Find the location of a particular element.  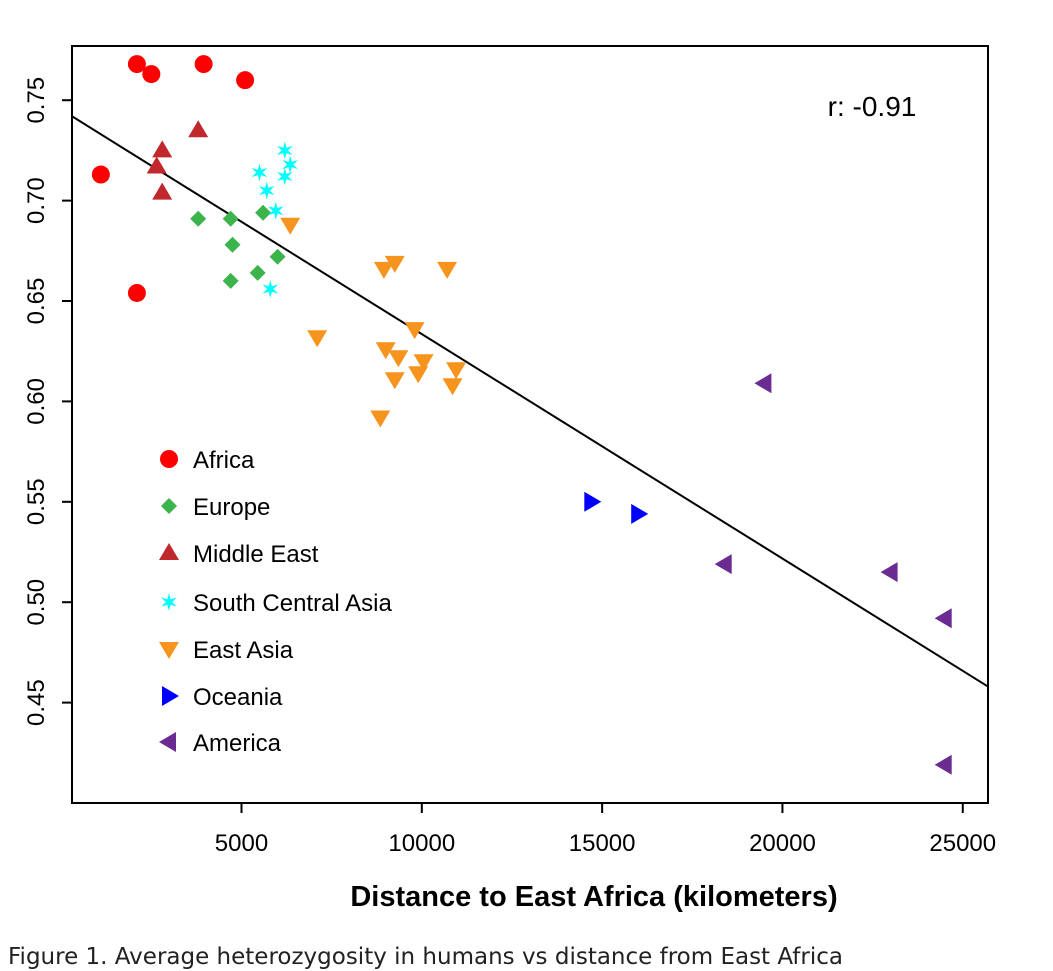

legend-marker-america is located at coordinates (167, 742).